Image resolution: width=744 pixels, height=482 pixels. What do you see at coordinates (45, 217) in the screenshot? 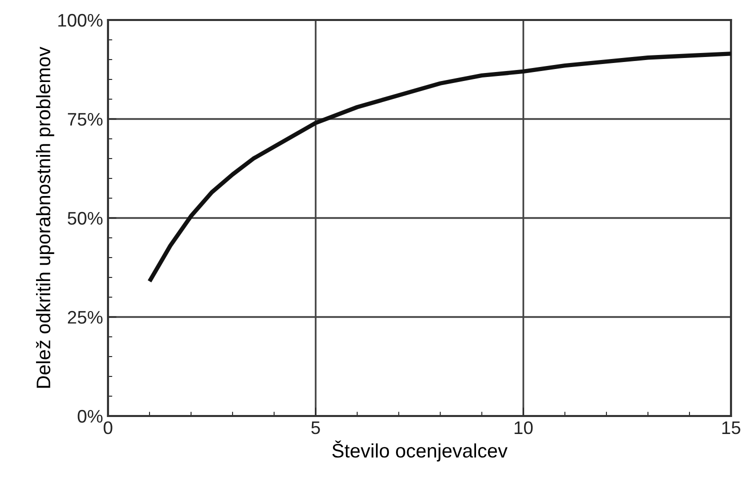
I see `y-axis-title: Delež odkritih uporabnostnih problemov` at bounding box center [45, 217].